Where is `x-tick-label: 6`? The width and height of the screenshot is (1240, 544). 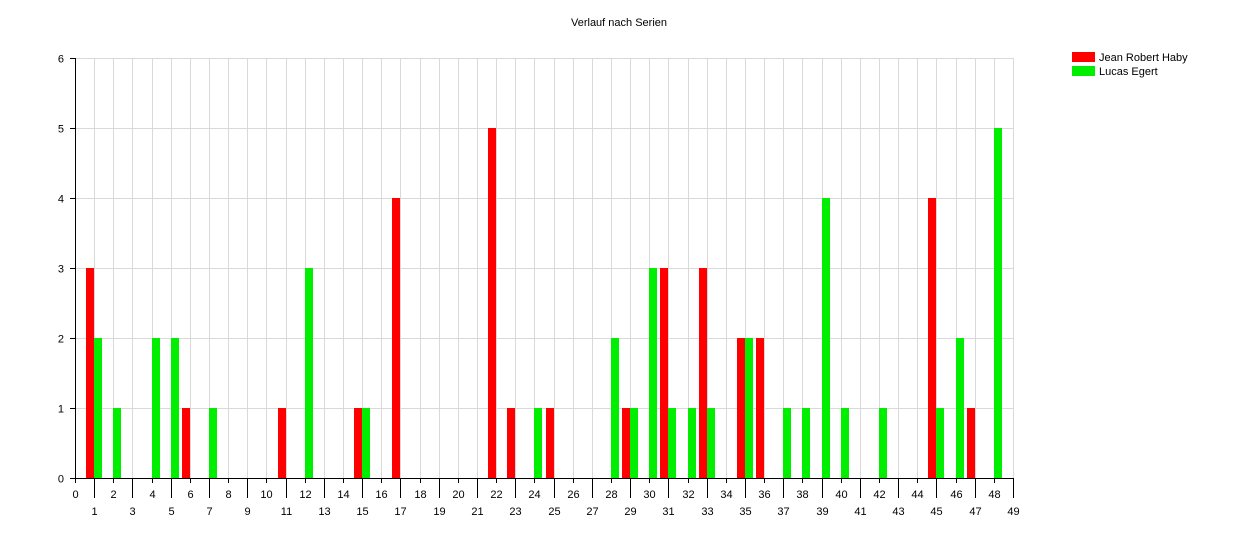
x-tick-label: 6 is located at coordinates (190, 495).